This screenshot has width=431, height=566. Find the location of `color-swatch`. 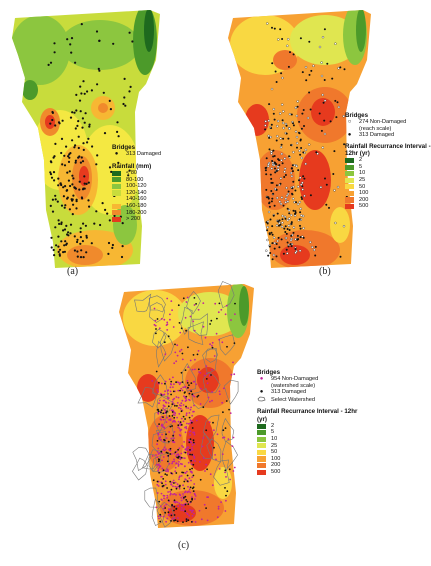

color-swatch is located at coordinates (116, 193).